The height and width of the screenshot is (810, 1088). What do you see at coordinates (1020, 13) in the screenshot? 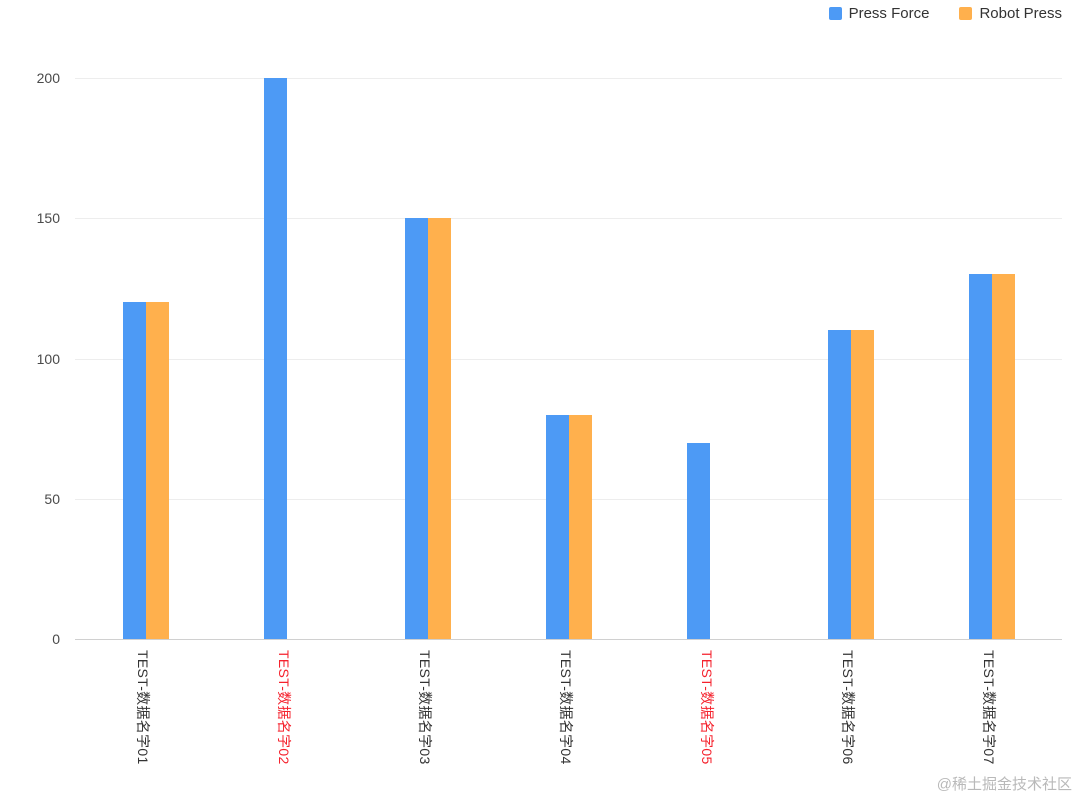
I see `legend-label-robot-press: Robot Press` at bounding box center [1020, 13].